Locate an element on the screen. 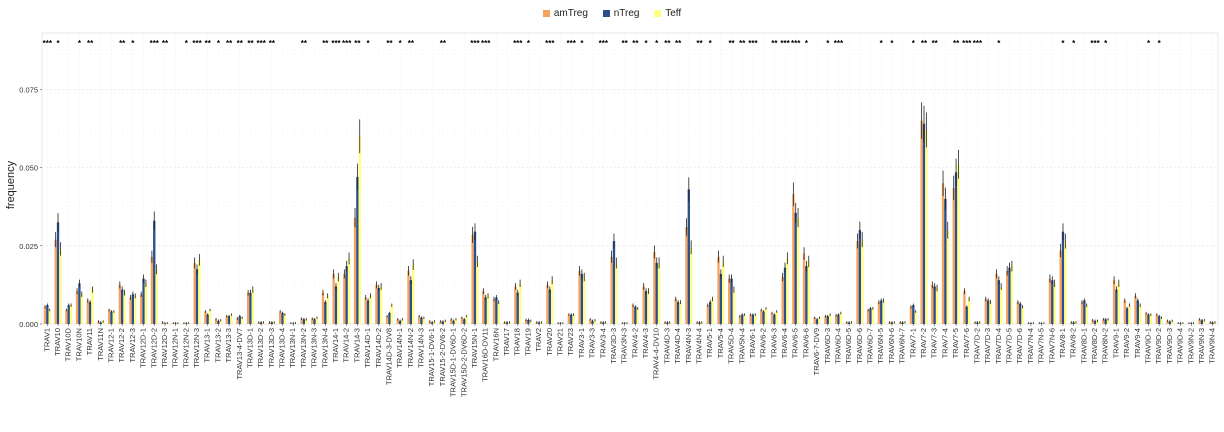 Image resolution: width=1224 pixels, height=432 pixels. x-tick-label: TRAV12D-1 is located at coordinates (143, 348).